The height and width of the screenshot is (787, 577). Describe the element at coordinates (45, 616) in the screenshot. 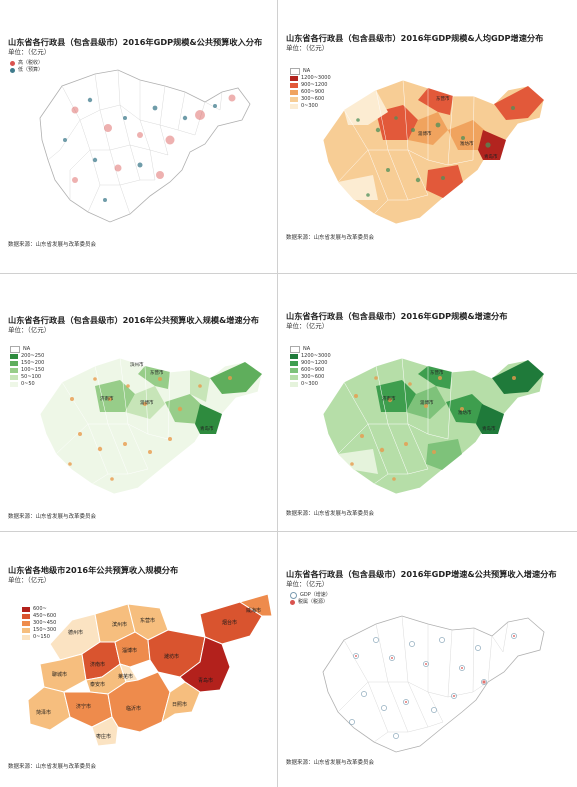

I see `legend-label: 450~600` at that location.